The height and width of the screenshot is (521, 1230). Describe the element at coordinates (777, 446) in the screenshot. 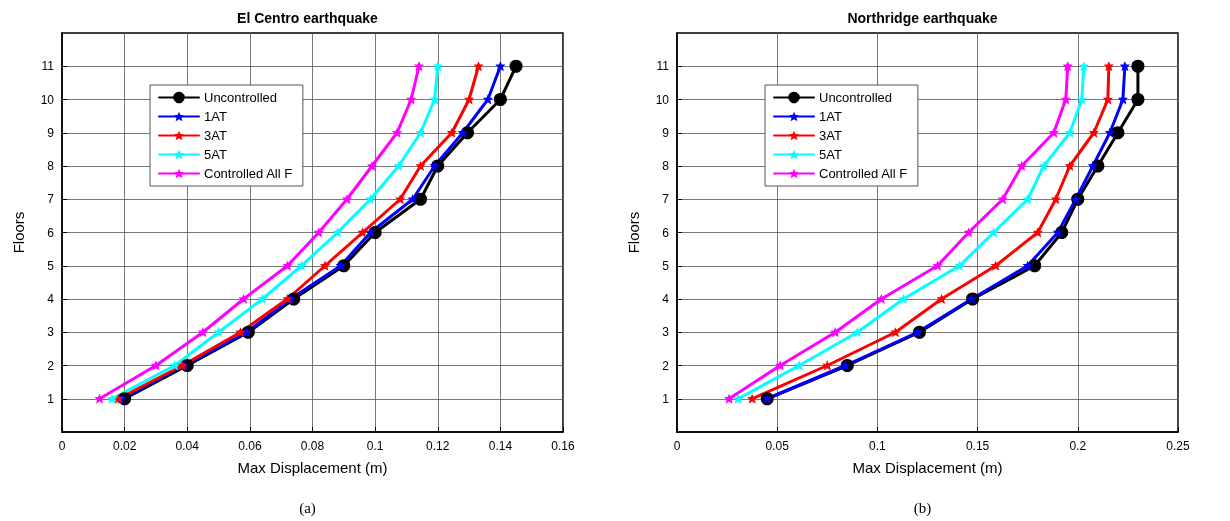

I see `x-tick-label: 0.05` at that location.